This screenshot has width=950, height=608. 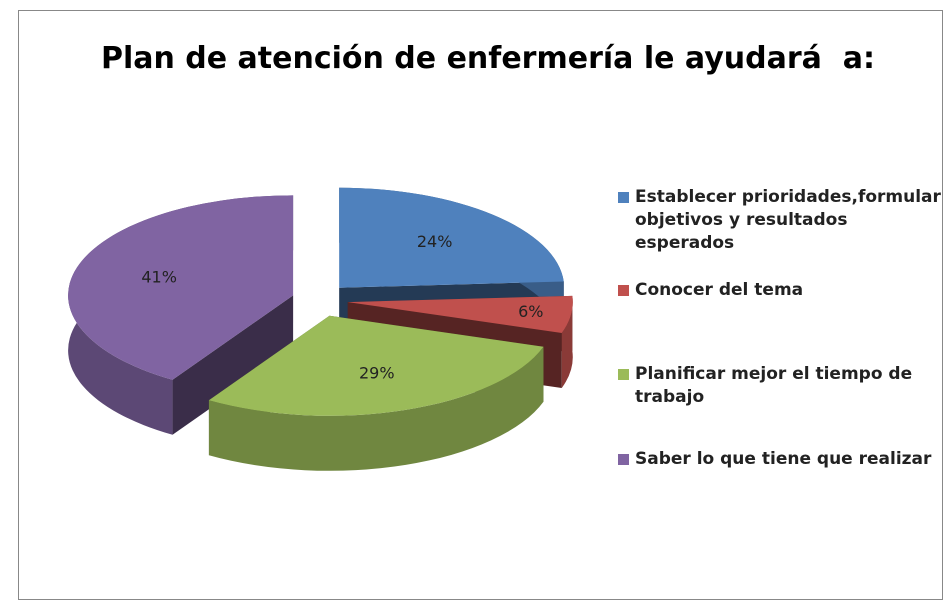 I want to click on legend-label: Planificar mejor el tiempo de trabajo, so click(x=774, y=385).